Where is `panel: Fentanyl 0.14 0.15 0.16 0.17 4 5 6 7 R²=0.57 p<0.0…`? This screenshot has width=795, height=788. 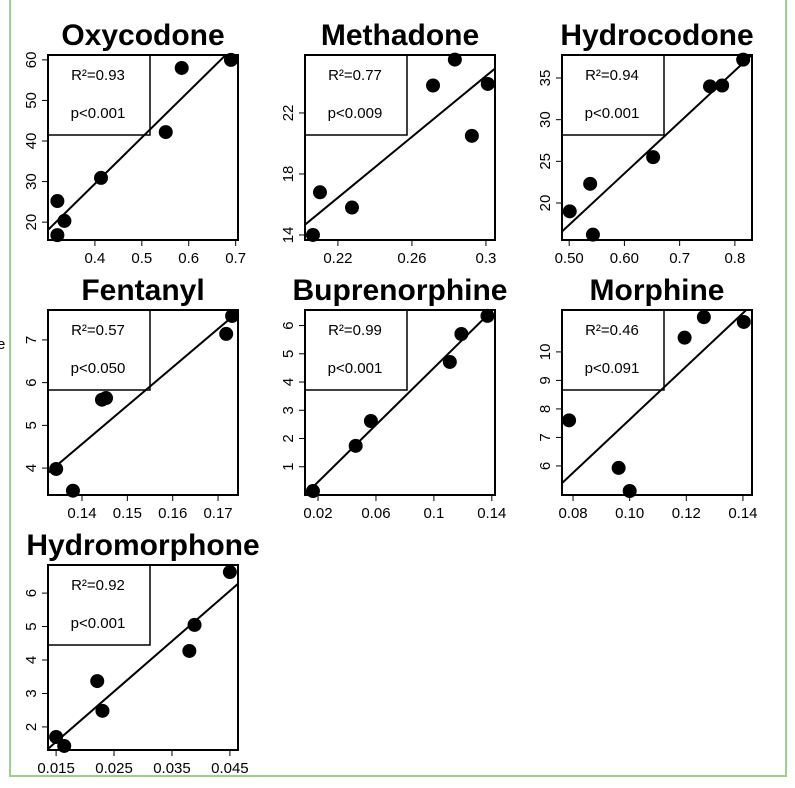 panel: Fentanyl 0.14 0.15 0.16 0.17 4 5 6 7 R²=0.57 p<0.0… is located at coordinates (131, 398).